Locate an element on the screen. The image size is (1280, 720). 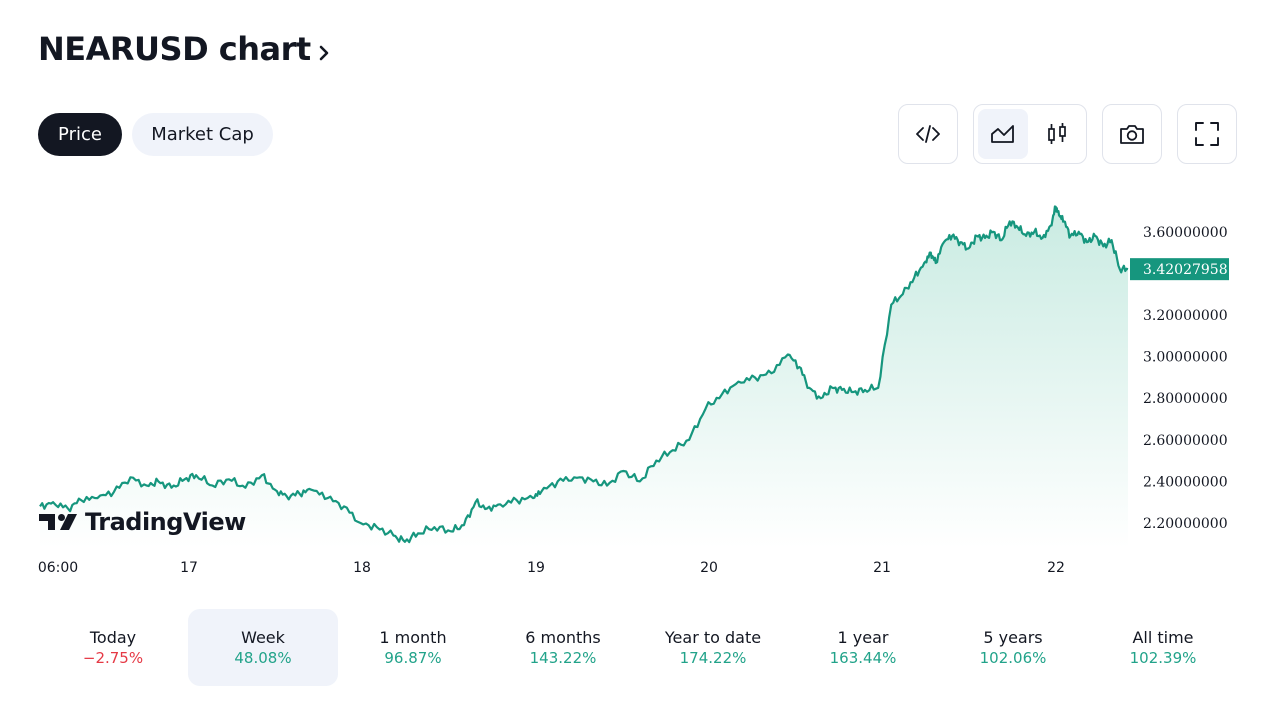
tab-price: Price is located at coordinates (80, 134).